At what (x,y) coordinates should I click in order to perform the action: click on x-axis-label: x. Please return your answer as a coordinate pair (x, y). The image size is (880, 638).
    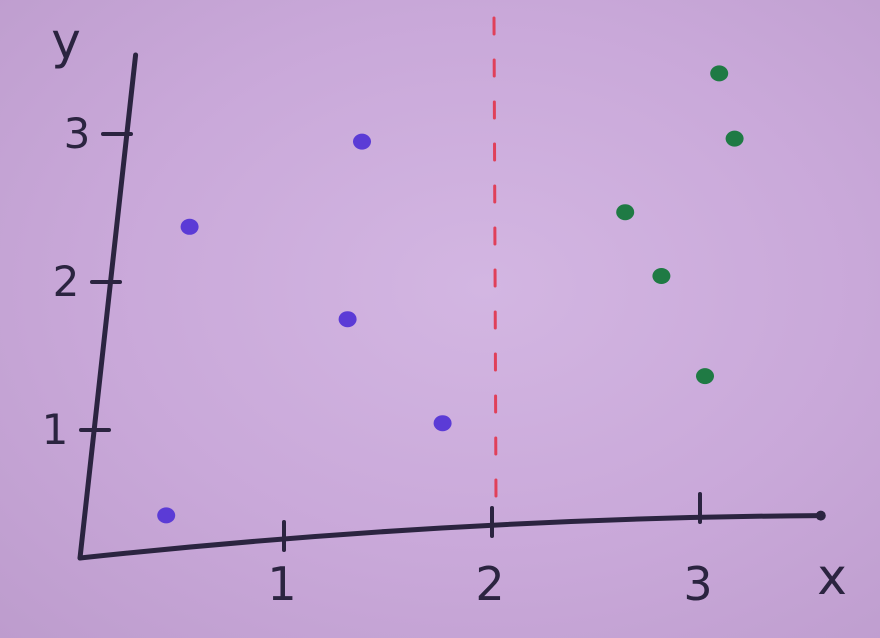
    Looking at the image, I should click on (832, 577).